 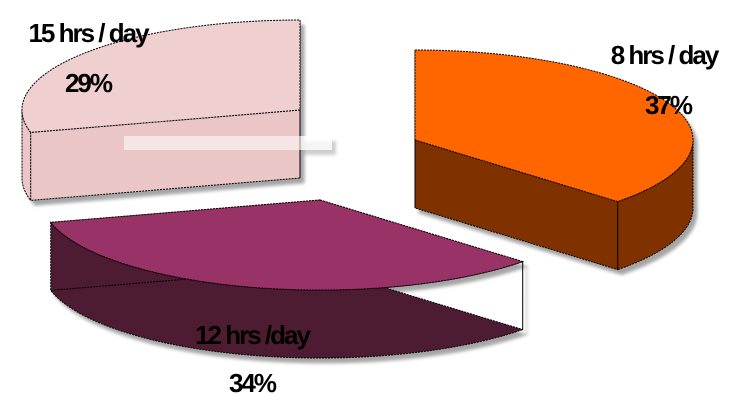 What do you see at coordinates (253, 335) in the screenshot?
I see `label-12-hrs-day-category: 12 hrs /day` at bounding box center [253, 335].